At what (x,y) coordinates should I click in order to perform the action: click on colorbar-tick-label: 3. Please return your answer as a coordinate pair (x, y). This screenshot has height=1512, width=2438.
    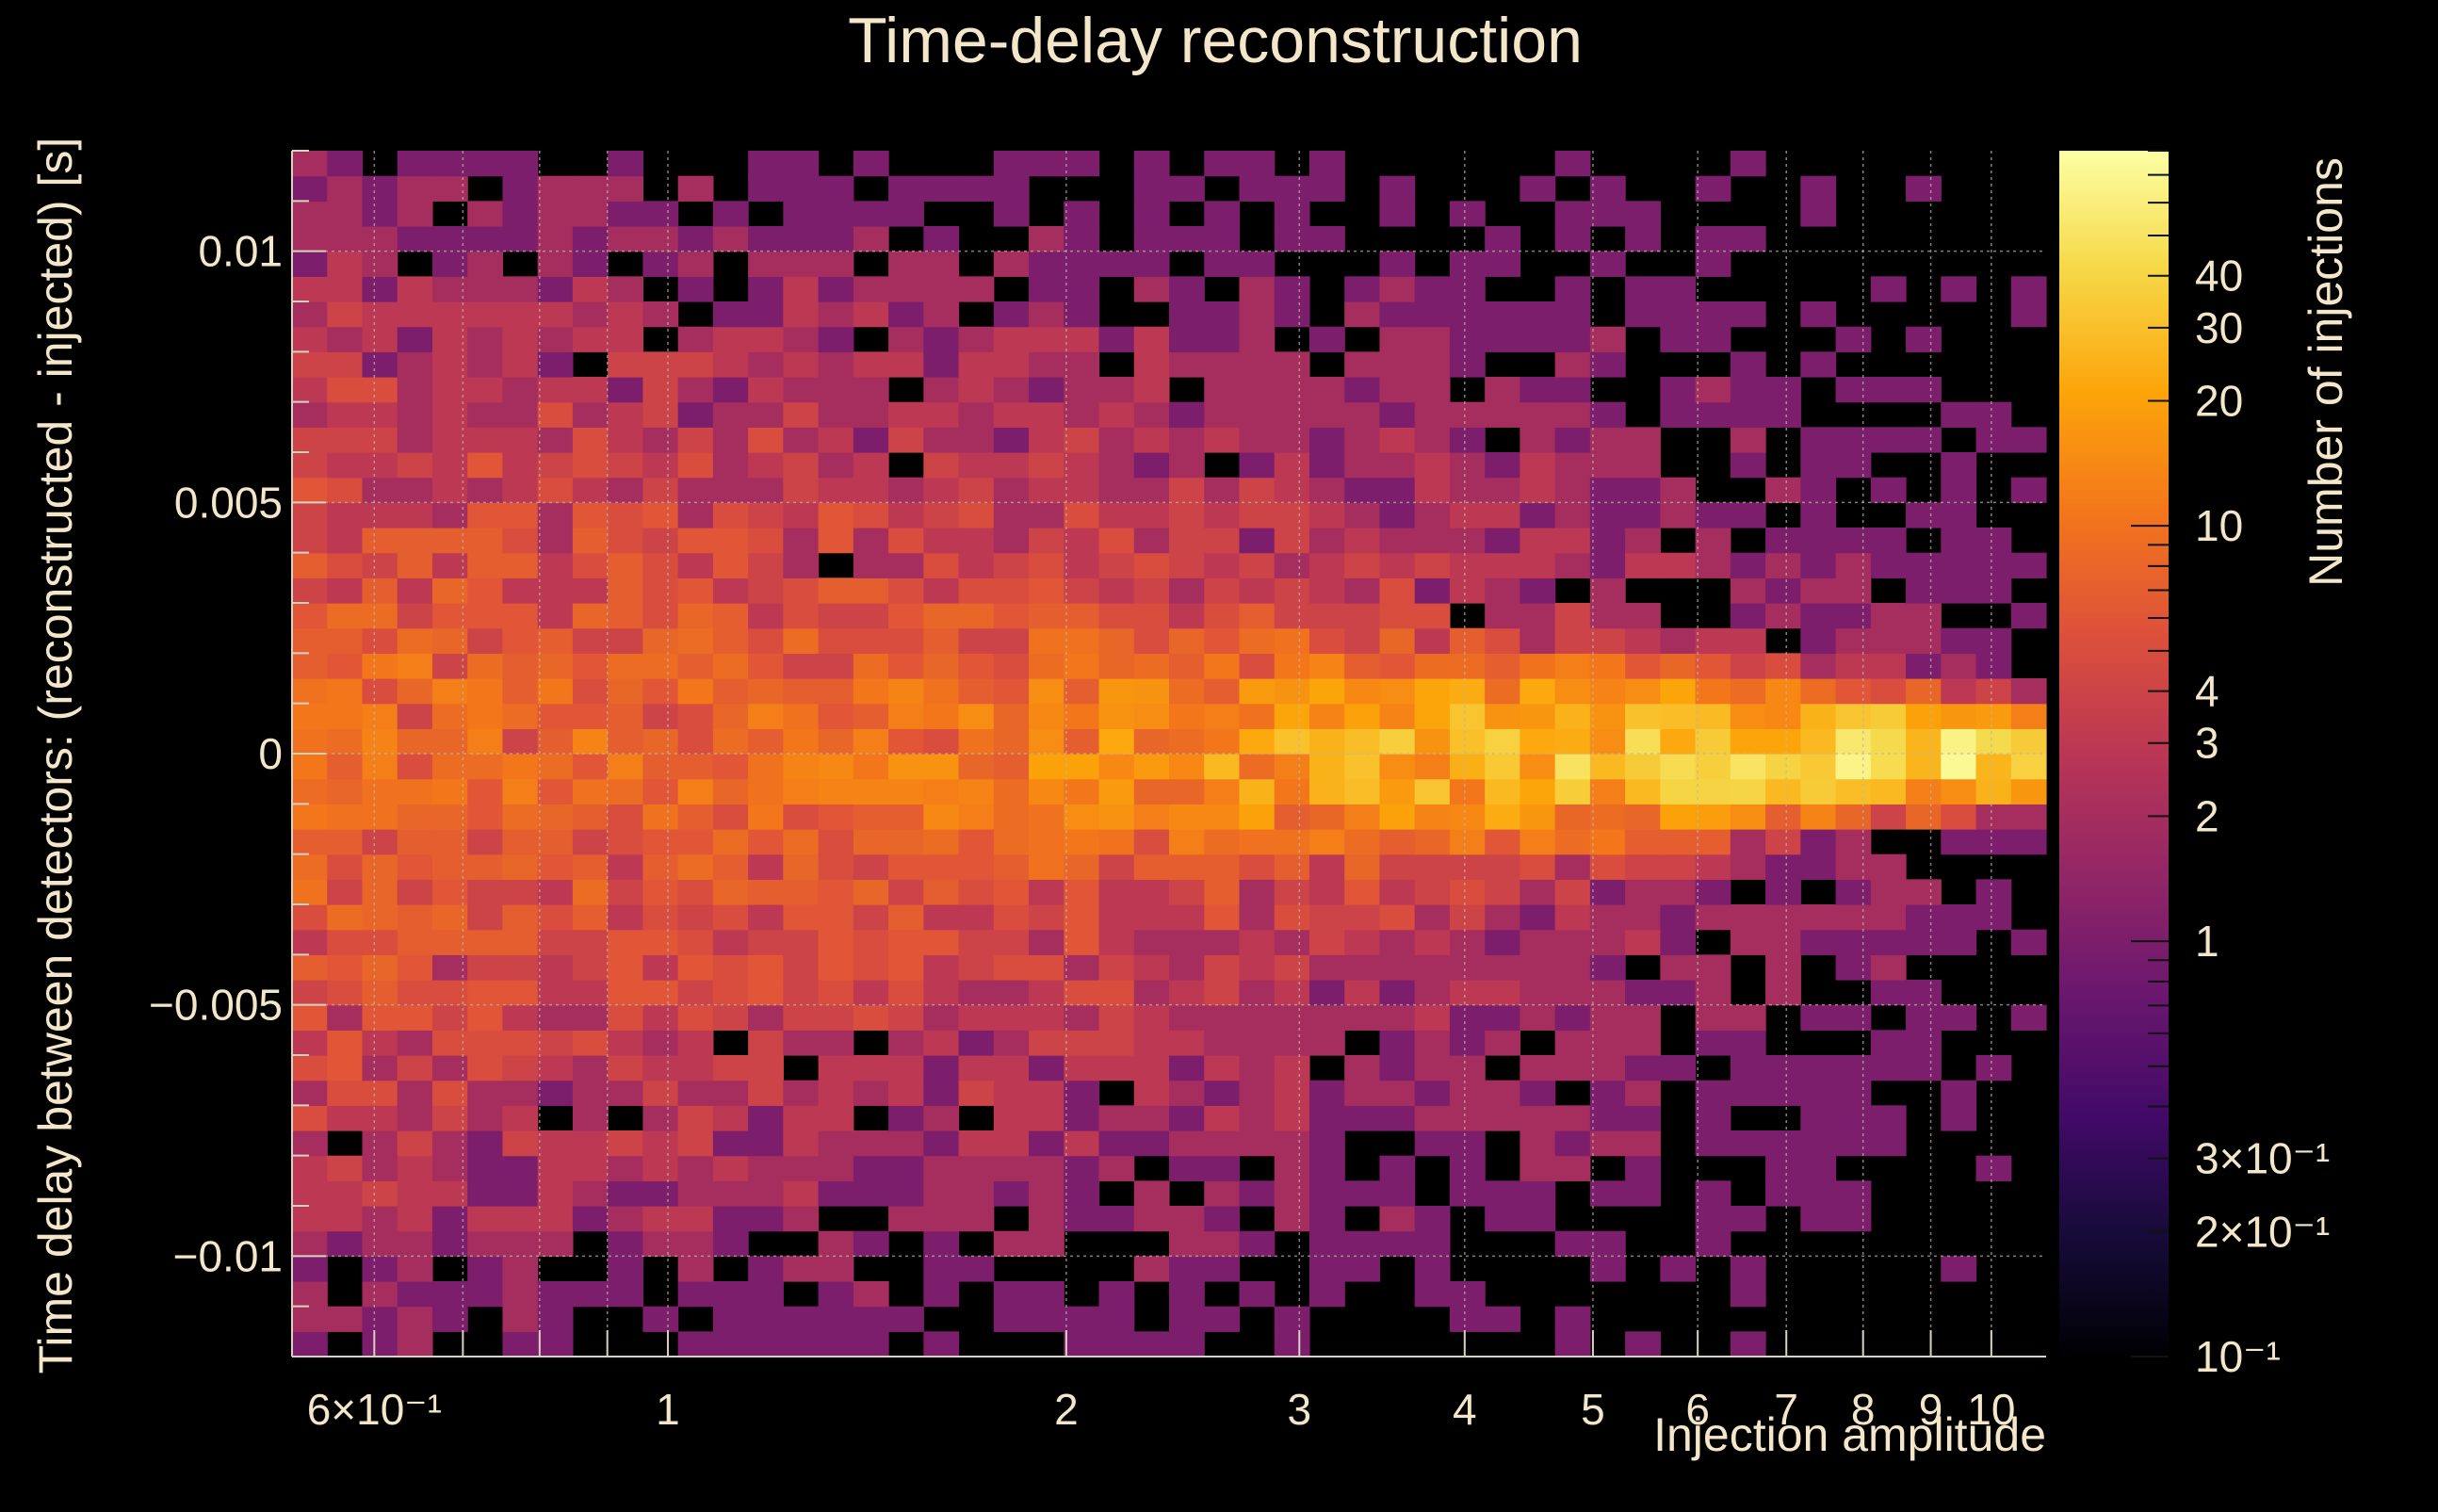
    Looking at the image, I should click on (2207, 743).